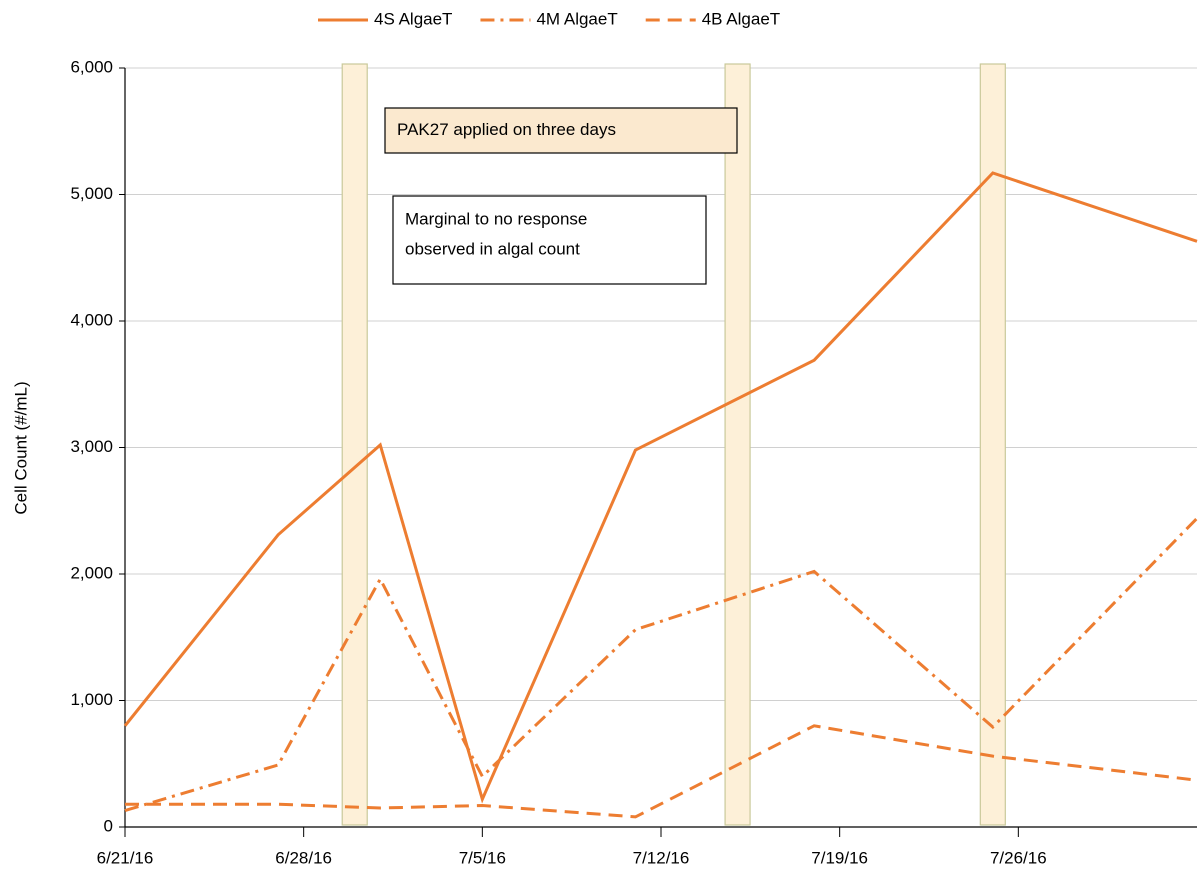 This screenshot has height=875, width=1198. I want to click on legend-label: 4S AlgaeT, so click(413, 18).